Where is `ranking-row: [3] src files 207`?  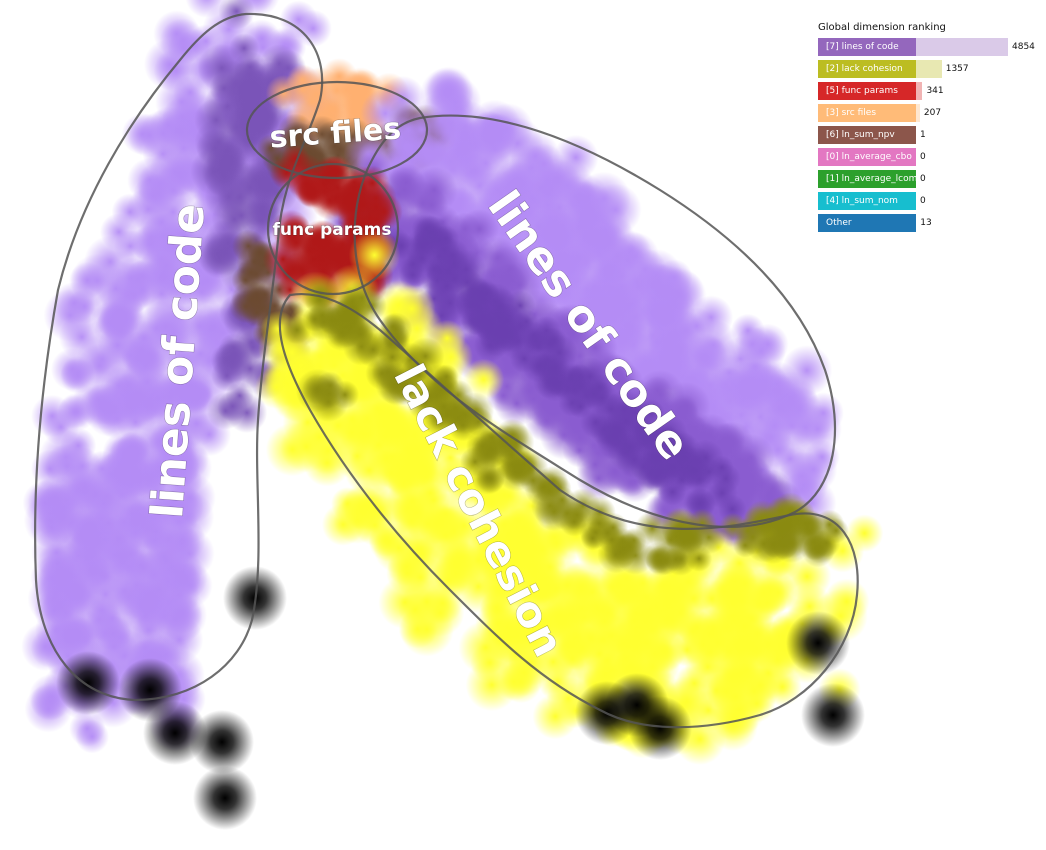
ranking-row: [3] src files 207 is located at coordinates (931, 113).